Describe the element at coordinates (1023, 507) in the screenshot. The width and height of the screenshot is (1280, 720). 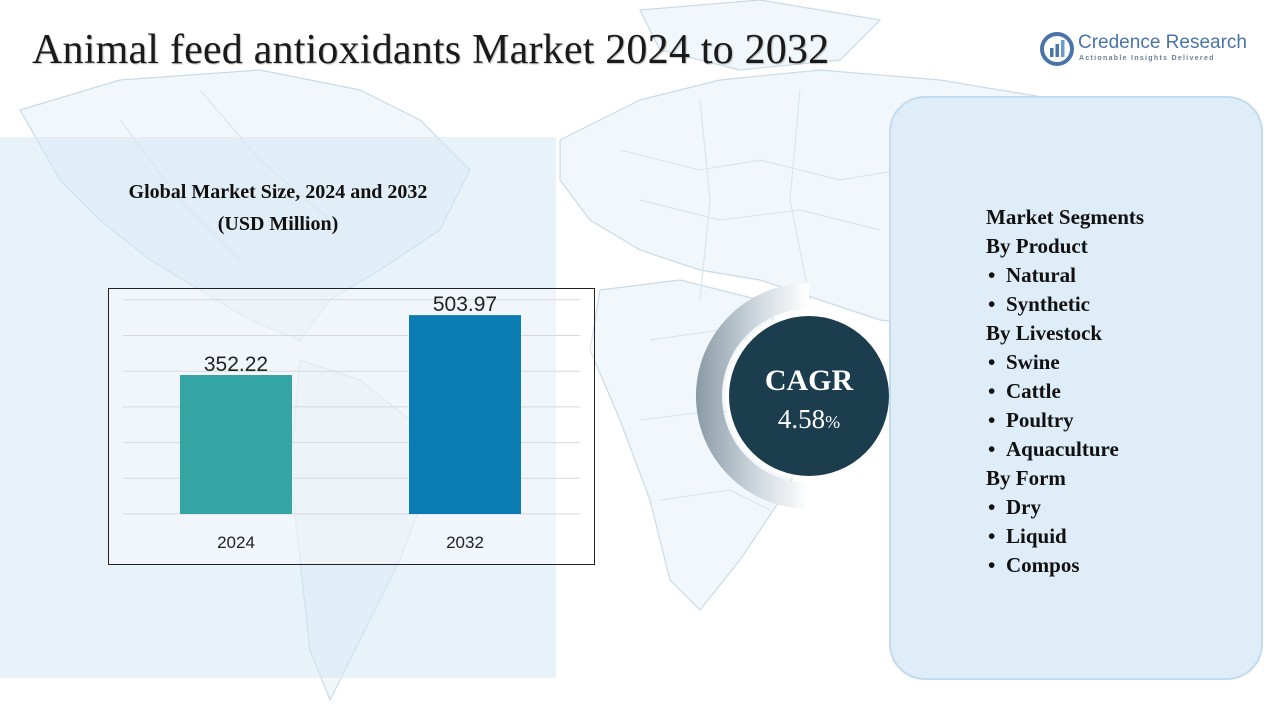
I see `segment-item-label: Dry` at that location.